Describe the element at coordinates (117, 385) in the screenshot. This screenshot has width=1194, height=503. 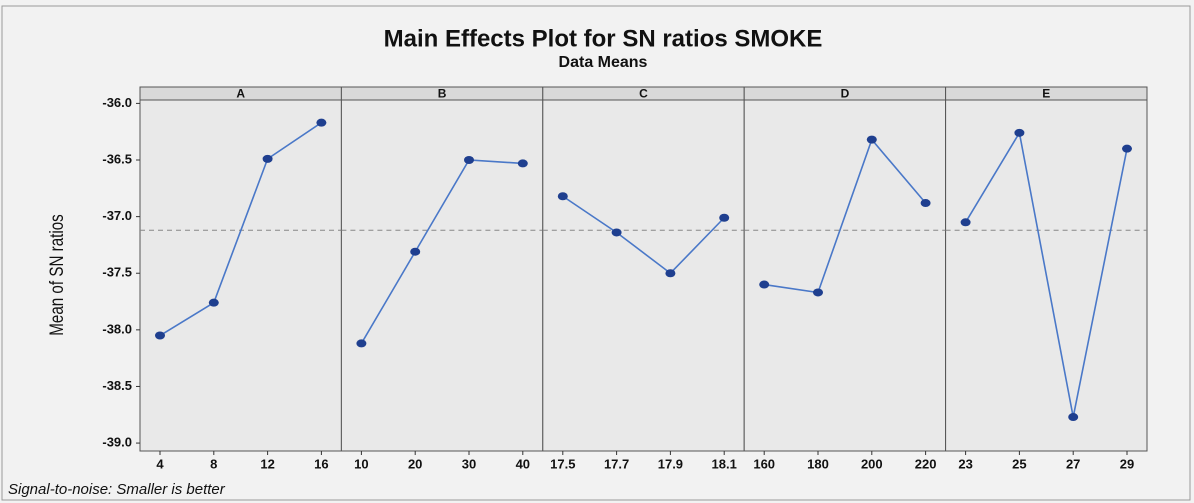
I see `y-tick-label: -38.5` at that location.